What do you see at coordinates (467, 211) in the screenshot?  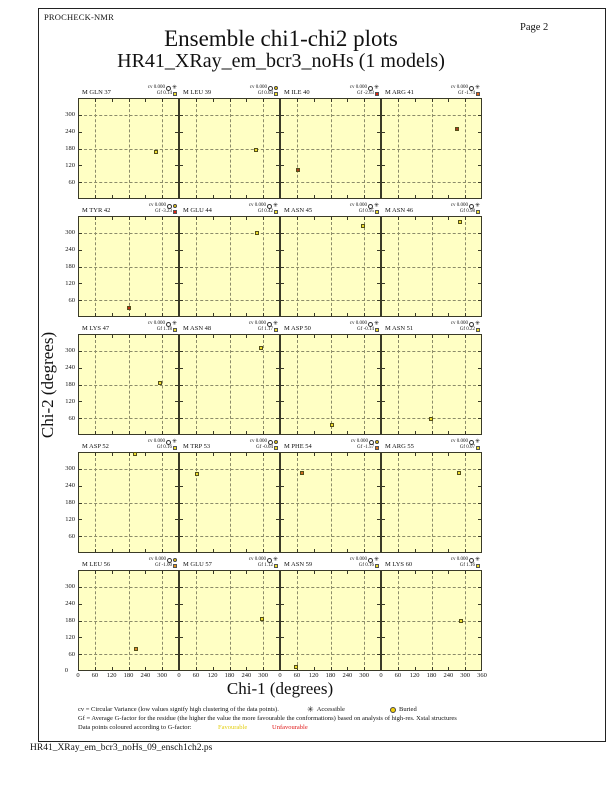 I see `gf-value: Gf 0.98` at bounding box center [467, 211].